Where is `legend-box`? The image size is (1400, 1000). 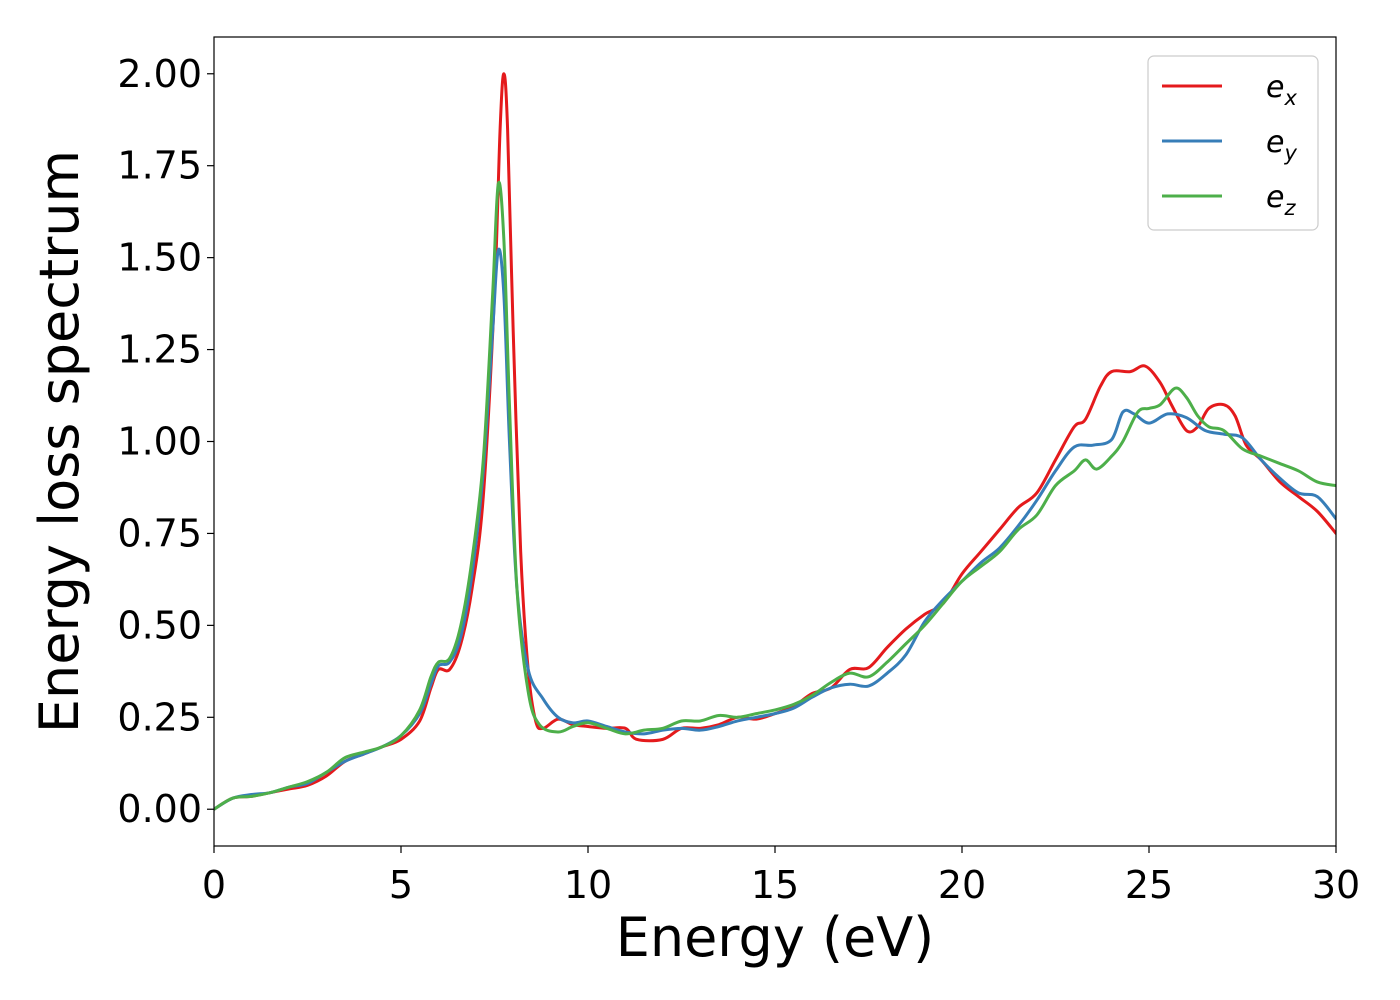 legend-box is located at coordinates (1233, 143).